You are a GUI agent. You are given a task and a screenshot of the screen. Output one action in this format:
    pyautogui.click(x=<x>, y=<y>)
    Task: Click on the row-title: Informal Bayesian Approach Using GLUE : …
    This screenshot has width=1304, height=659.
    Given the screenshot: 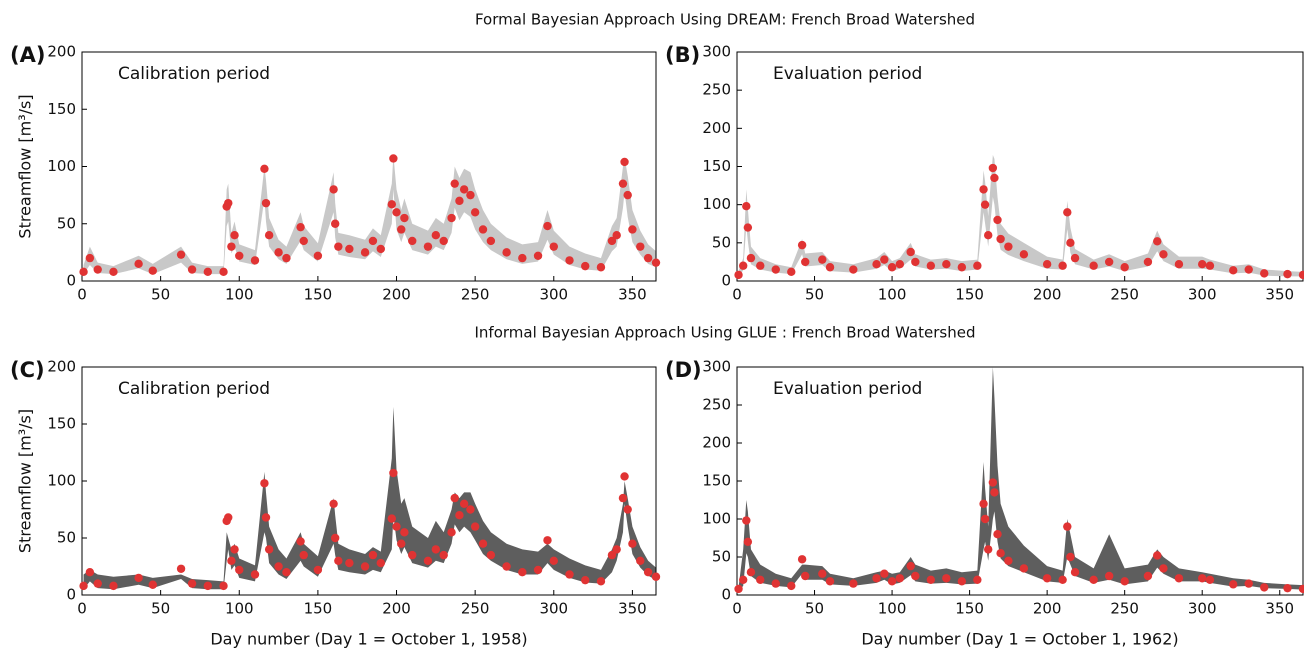 What is the action you would take?
    pyautogui.click(x=725, y=333)
    